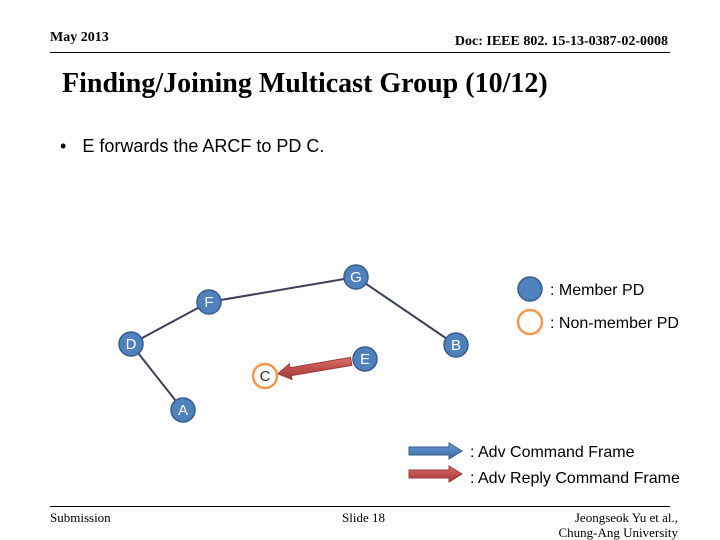 Image resolution: width=720 pixels, height=540 pixels. Describe the element at coordinates (626, 517) in the screenshot. I see `footer-author-name: Jeongseok Yu et al.,` at that location.